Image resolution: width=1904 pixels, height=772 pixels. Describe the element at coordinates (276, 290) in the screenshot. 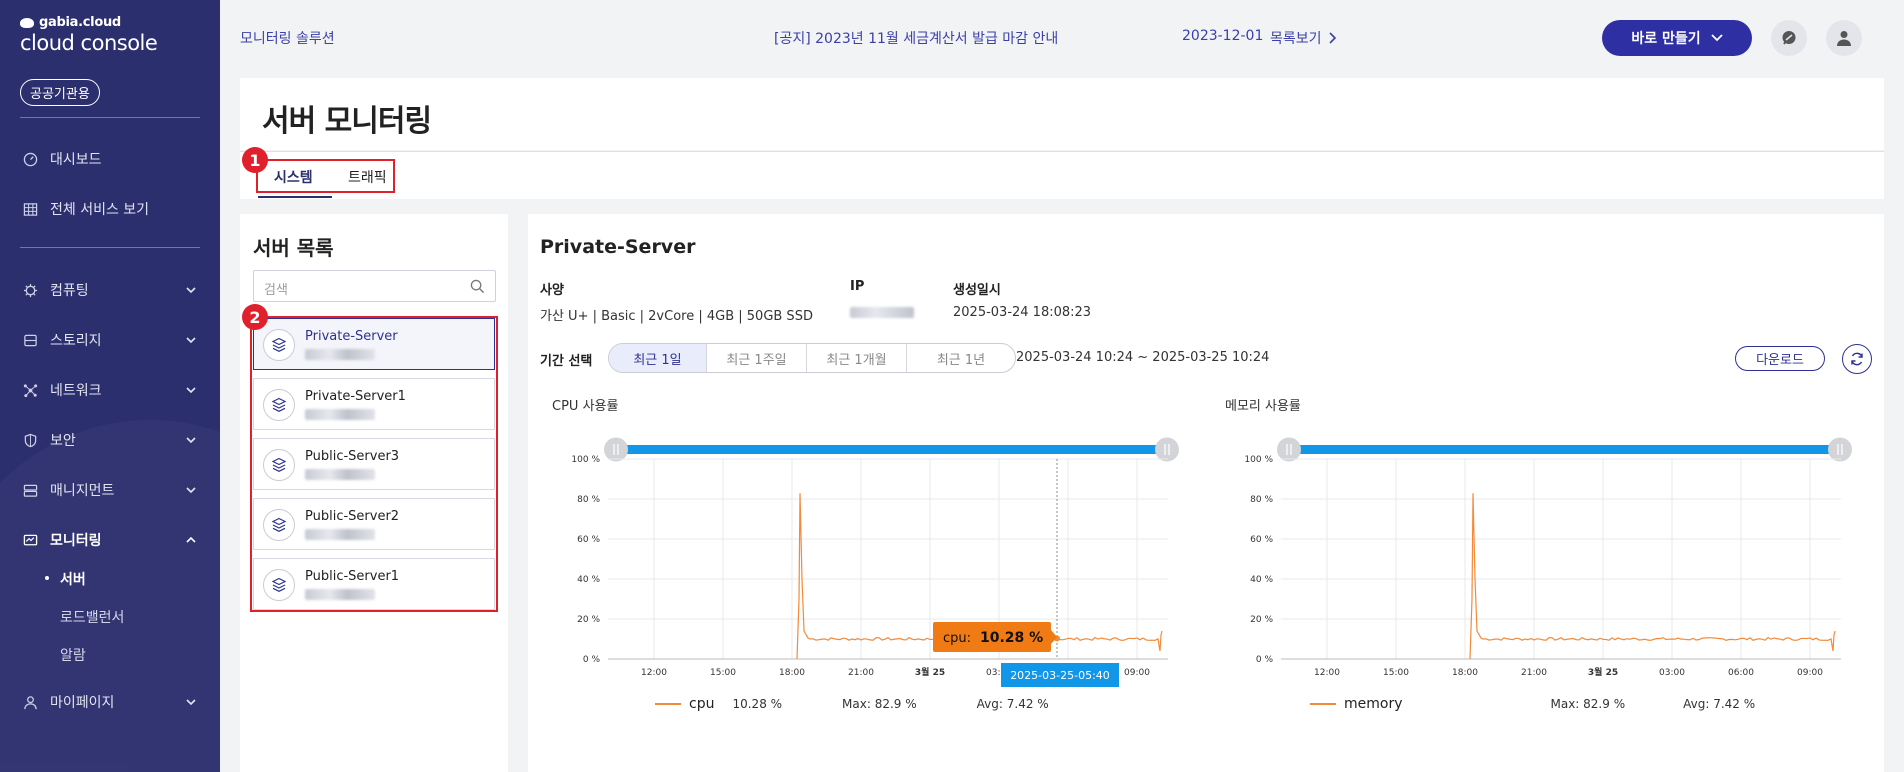

I see `search-placeholder: 검색` at that location.